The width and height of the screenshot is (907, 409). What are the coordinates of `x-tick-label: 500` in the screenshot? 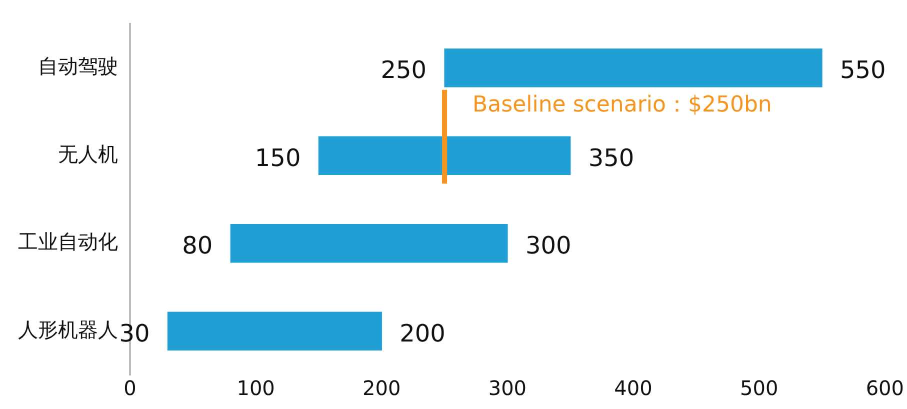 It's located at (759, 388).